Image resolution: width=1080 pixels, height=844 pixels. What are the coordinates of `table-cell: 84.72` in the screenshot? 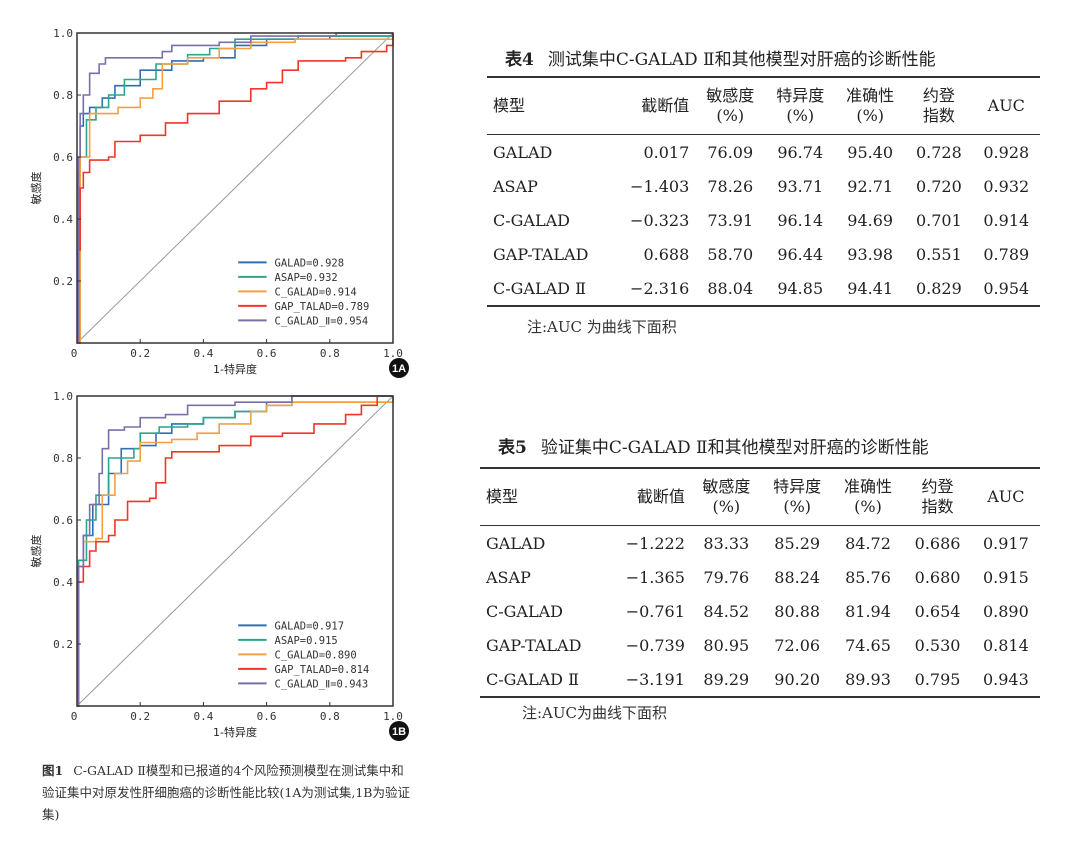 It's located at (868, 543).